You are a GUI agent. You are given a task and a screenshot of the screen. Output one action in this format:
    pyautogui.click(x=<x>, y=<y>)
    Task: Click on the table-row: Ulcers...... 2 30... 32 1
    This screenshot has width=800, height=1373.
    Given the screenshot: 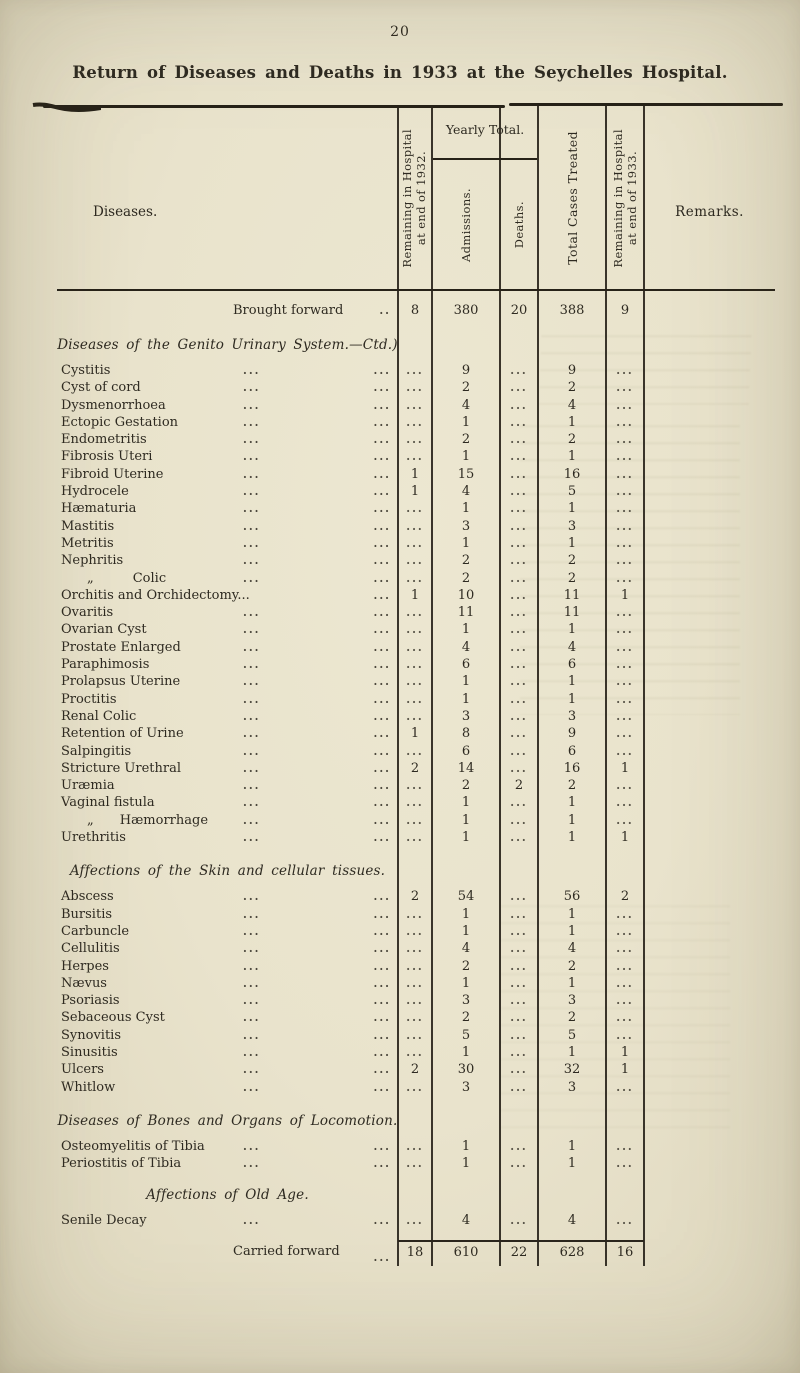 What is the action you would take?
    pyautogui.click(x=416, y=1069)
    